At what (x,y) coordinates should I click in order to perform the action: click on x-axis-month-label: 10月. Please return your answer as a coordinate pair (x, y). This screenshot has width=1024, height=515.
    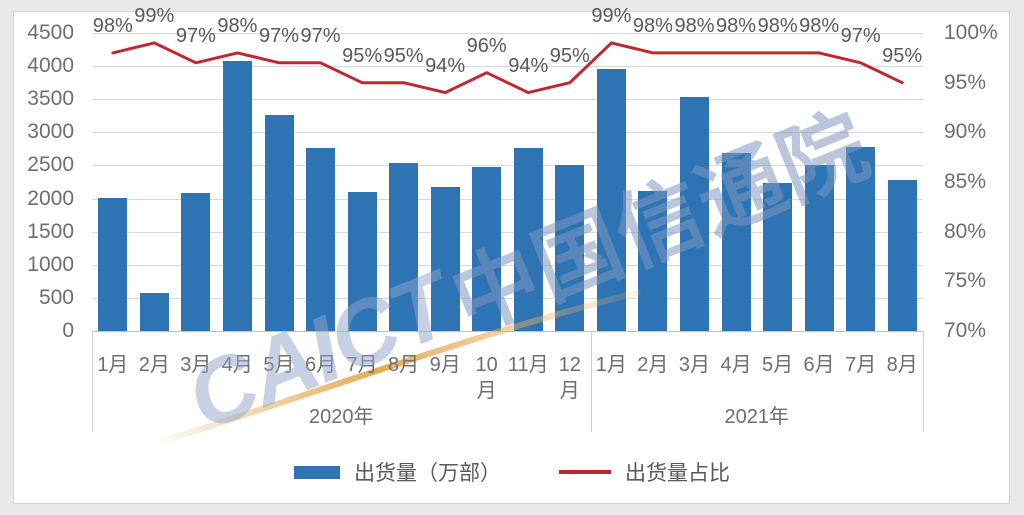
    Looking at the image, I should click on (486, 378).